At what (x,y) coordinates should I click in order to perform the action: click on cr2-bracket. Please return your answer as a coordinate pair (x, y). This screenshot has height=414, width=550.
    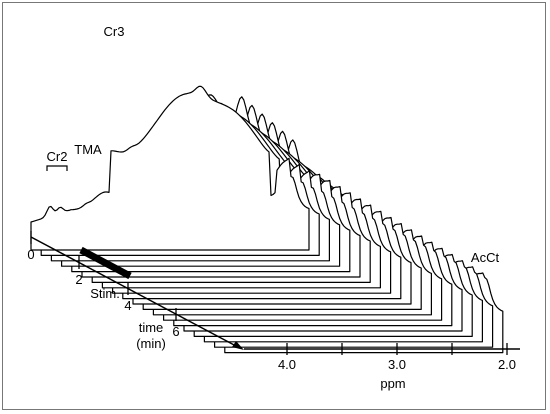
    Looking at the image, I should click on (57, 168).